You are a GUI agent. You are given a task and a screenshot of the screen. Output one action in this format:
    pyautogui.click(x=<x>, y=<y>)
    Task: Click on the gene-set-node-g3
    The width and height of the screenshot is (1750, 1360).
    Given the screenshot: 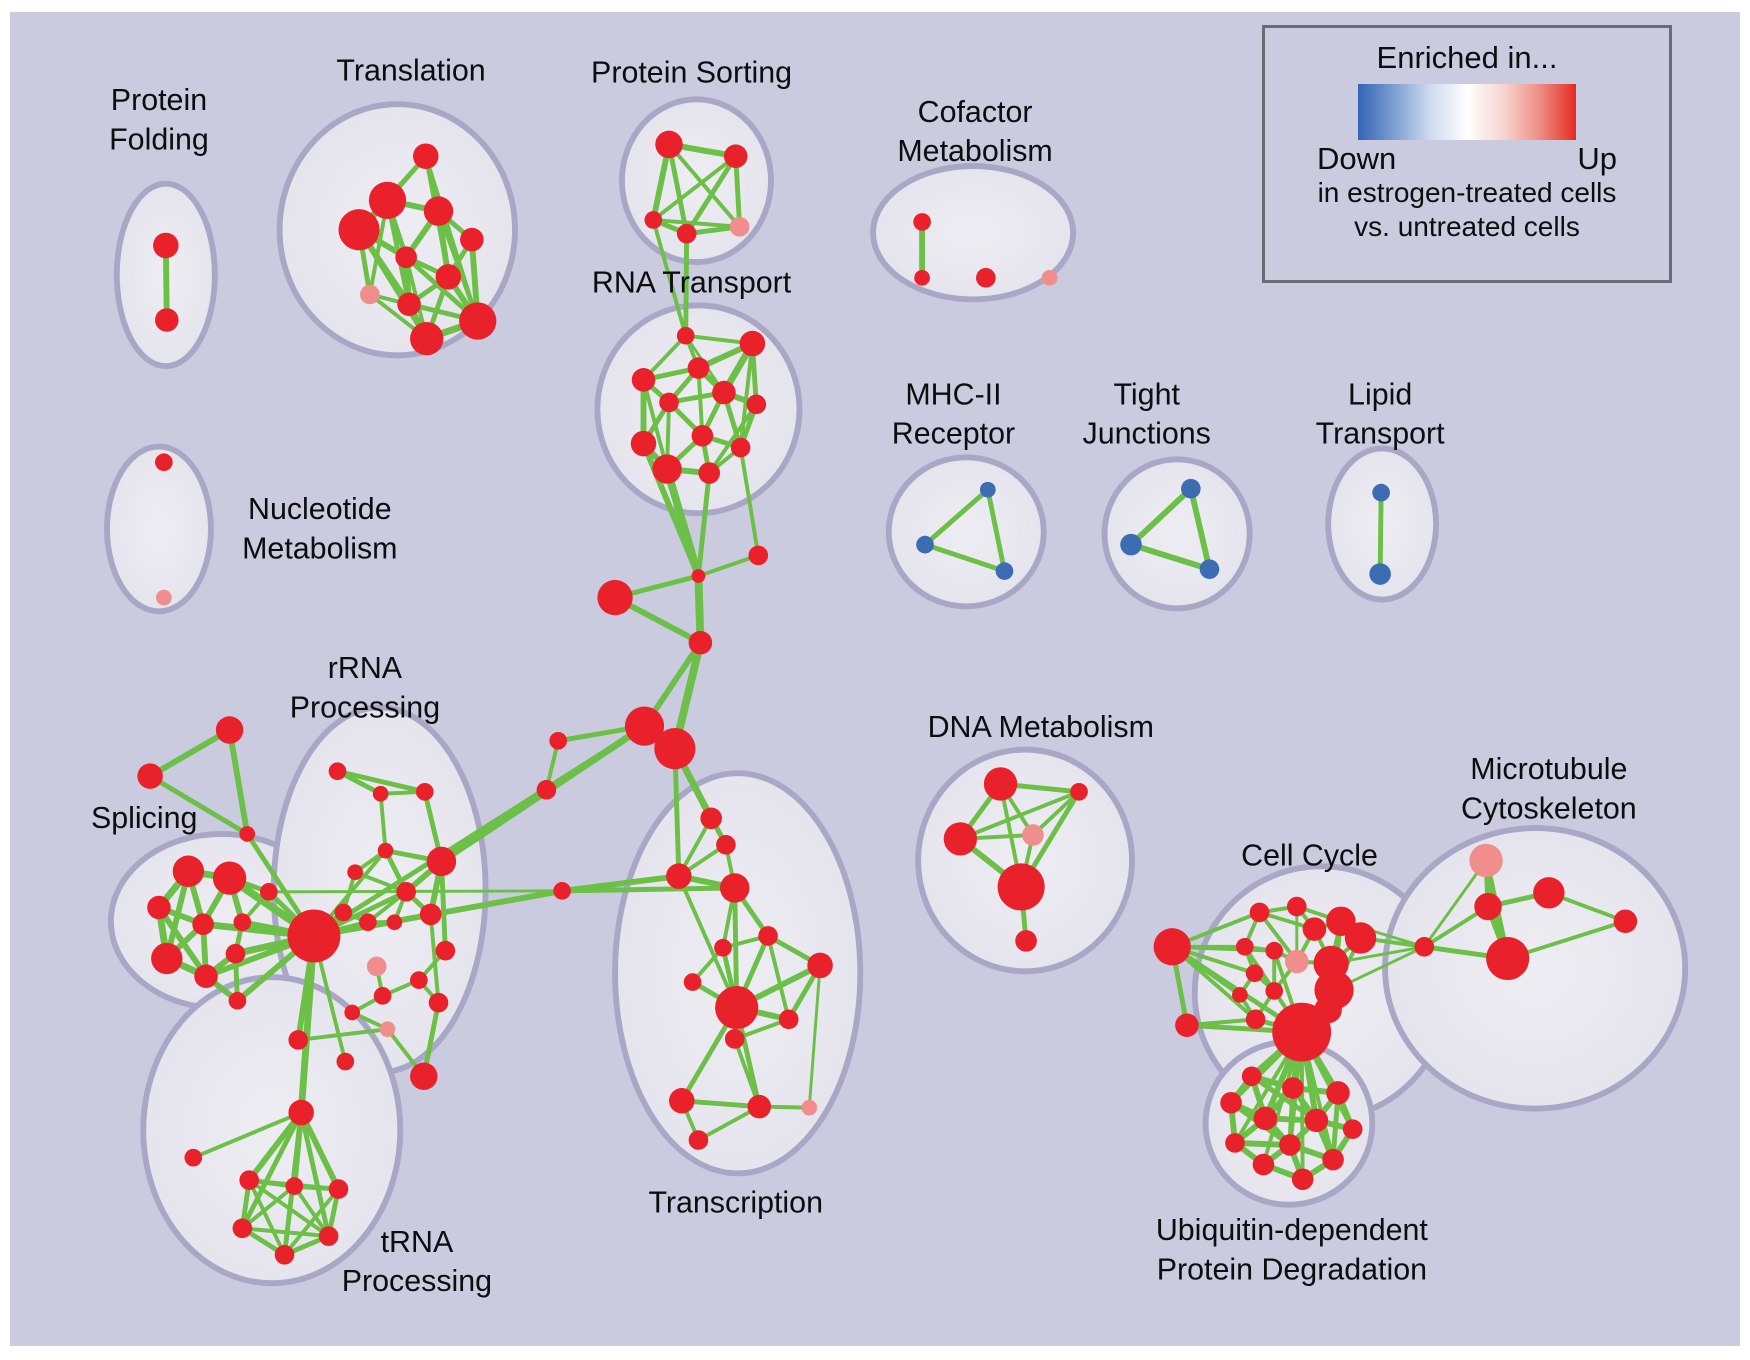 What is the action you would take?
    pyautogui.click(x=1296, y=906)
    